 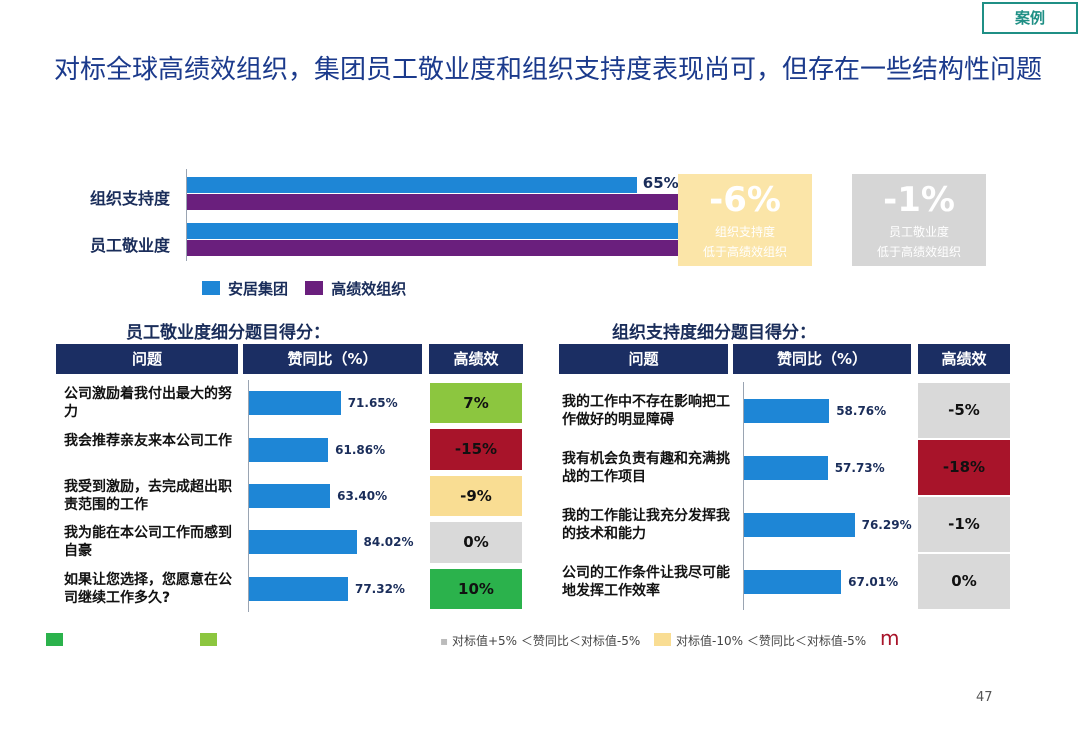 I want to click on chart-legend: 安居集团 高绩效组织, so click(x=310, y=288).